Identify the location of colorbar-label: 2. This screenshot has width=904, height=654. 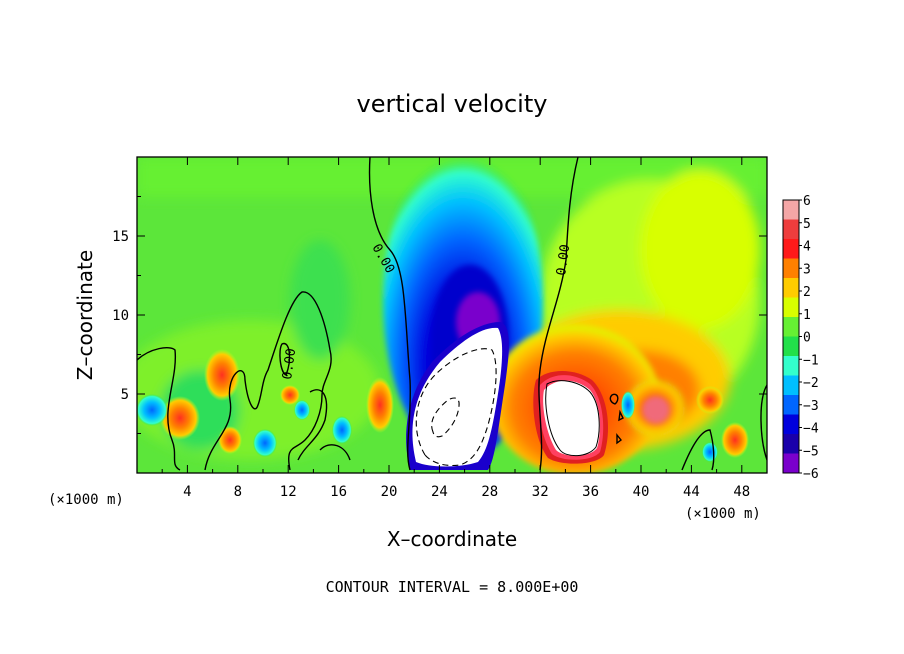
(807, 292).